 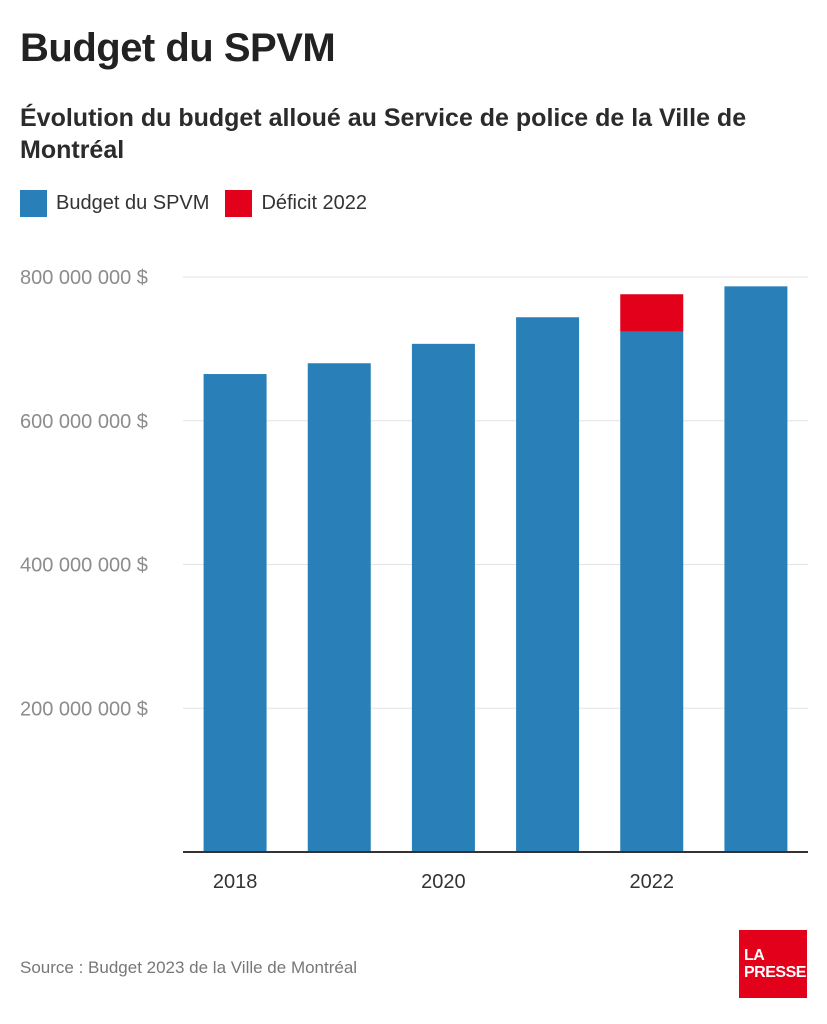 What do you see at coordinates (84, 422) in the screenshot?
I see `y-tick-label: 600 000 000 $` at bounding box center [84, 422].